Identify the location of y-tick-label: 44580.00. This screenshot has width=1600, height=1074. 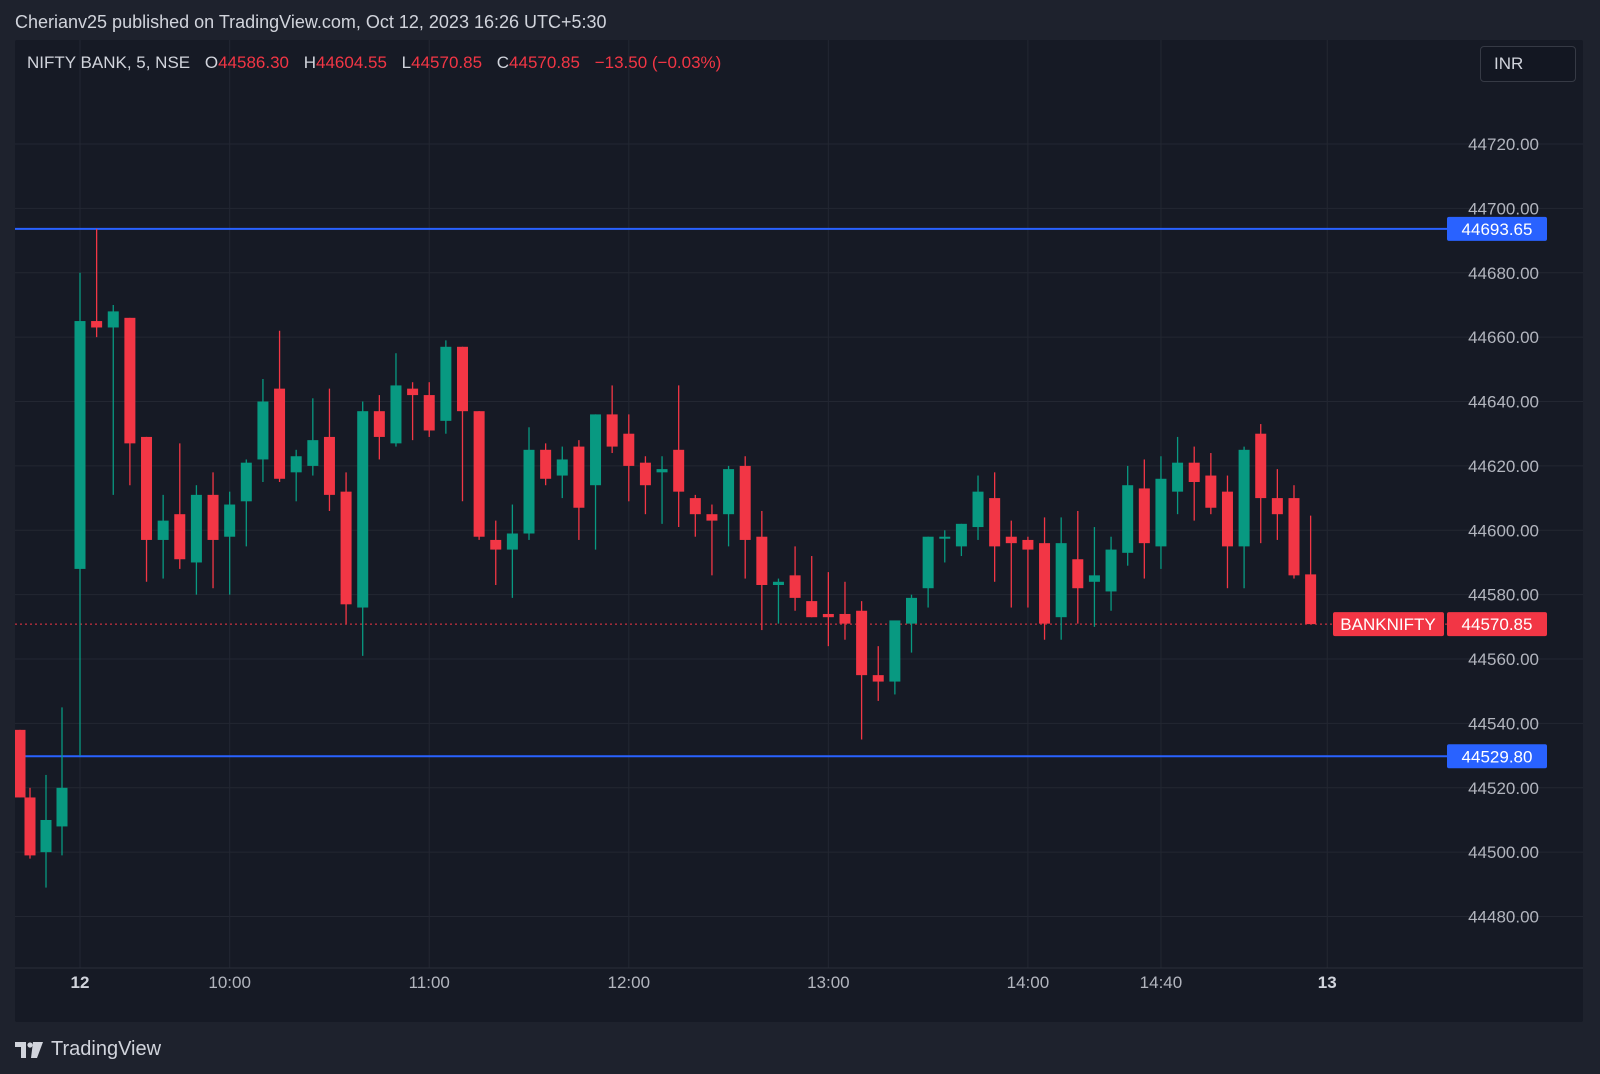
(1503, 595).